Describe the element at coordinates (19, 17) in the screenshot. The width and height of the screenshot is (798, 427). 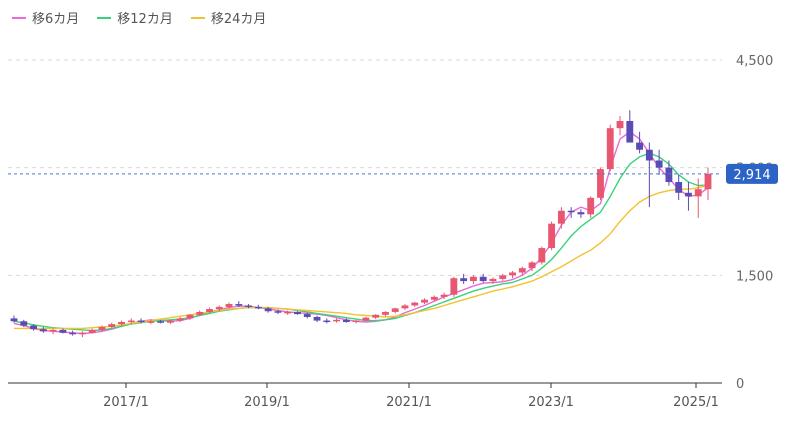
I see `legend-swatch-ma6` at that location.